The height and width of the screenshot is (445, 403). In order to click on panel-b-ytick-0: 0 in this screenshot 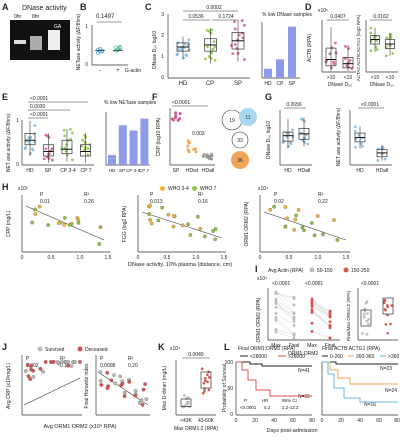, I will do `click(86, 65)`.